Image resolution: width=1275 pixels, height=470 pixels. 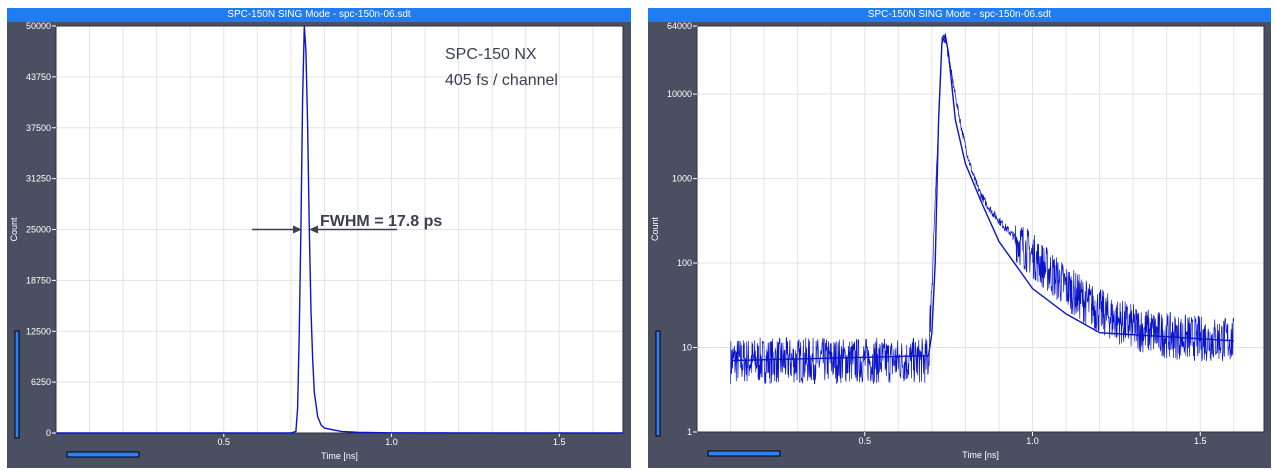 What do you see at coordinates (48, 433) in the screenshot?
I see `y-tick-label: 0` at bounding box center [48, 433].